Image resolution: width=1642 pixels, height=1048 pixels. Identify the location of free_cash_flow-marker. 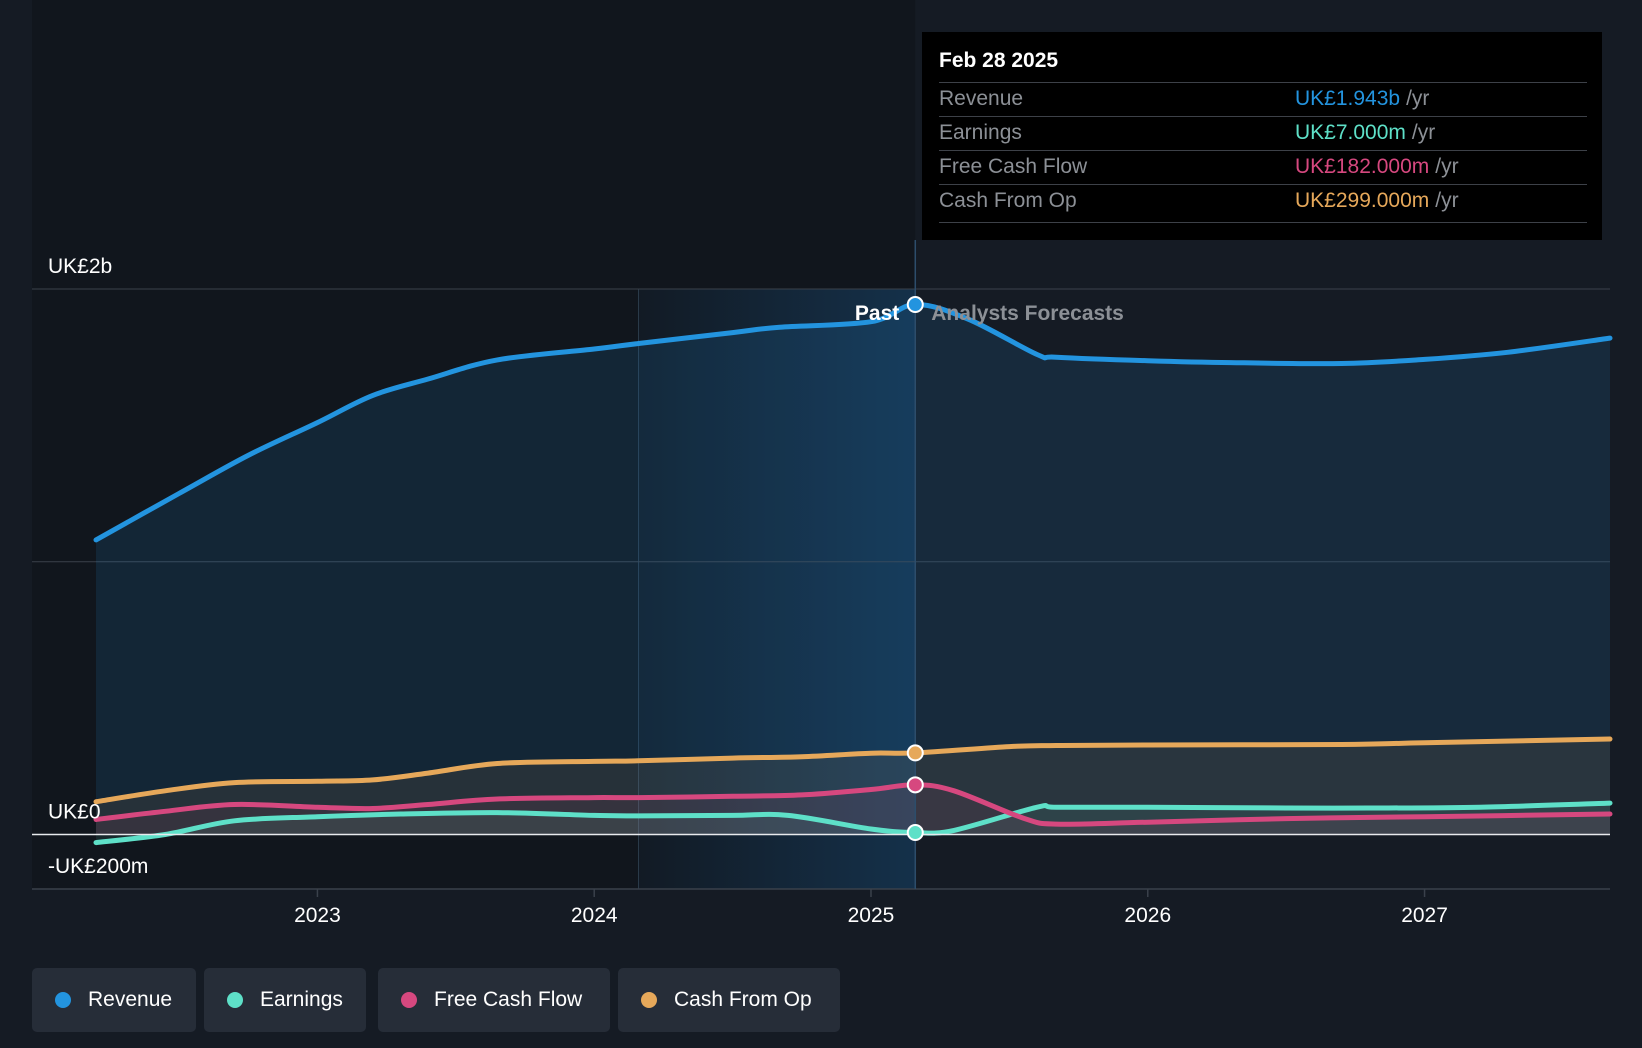
(915, 785).